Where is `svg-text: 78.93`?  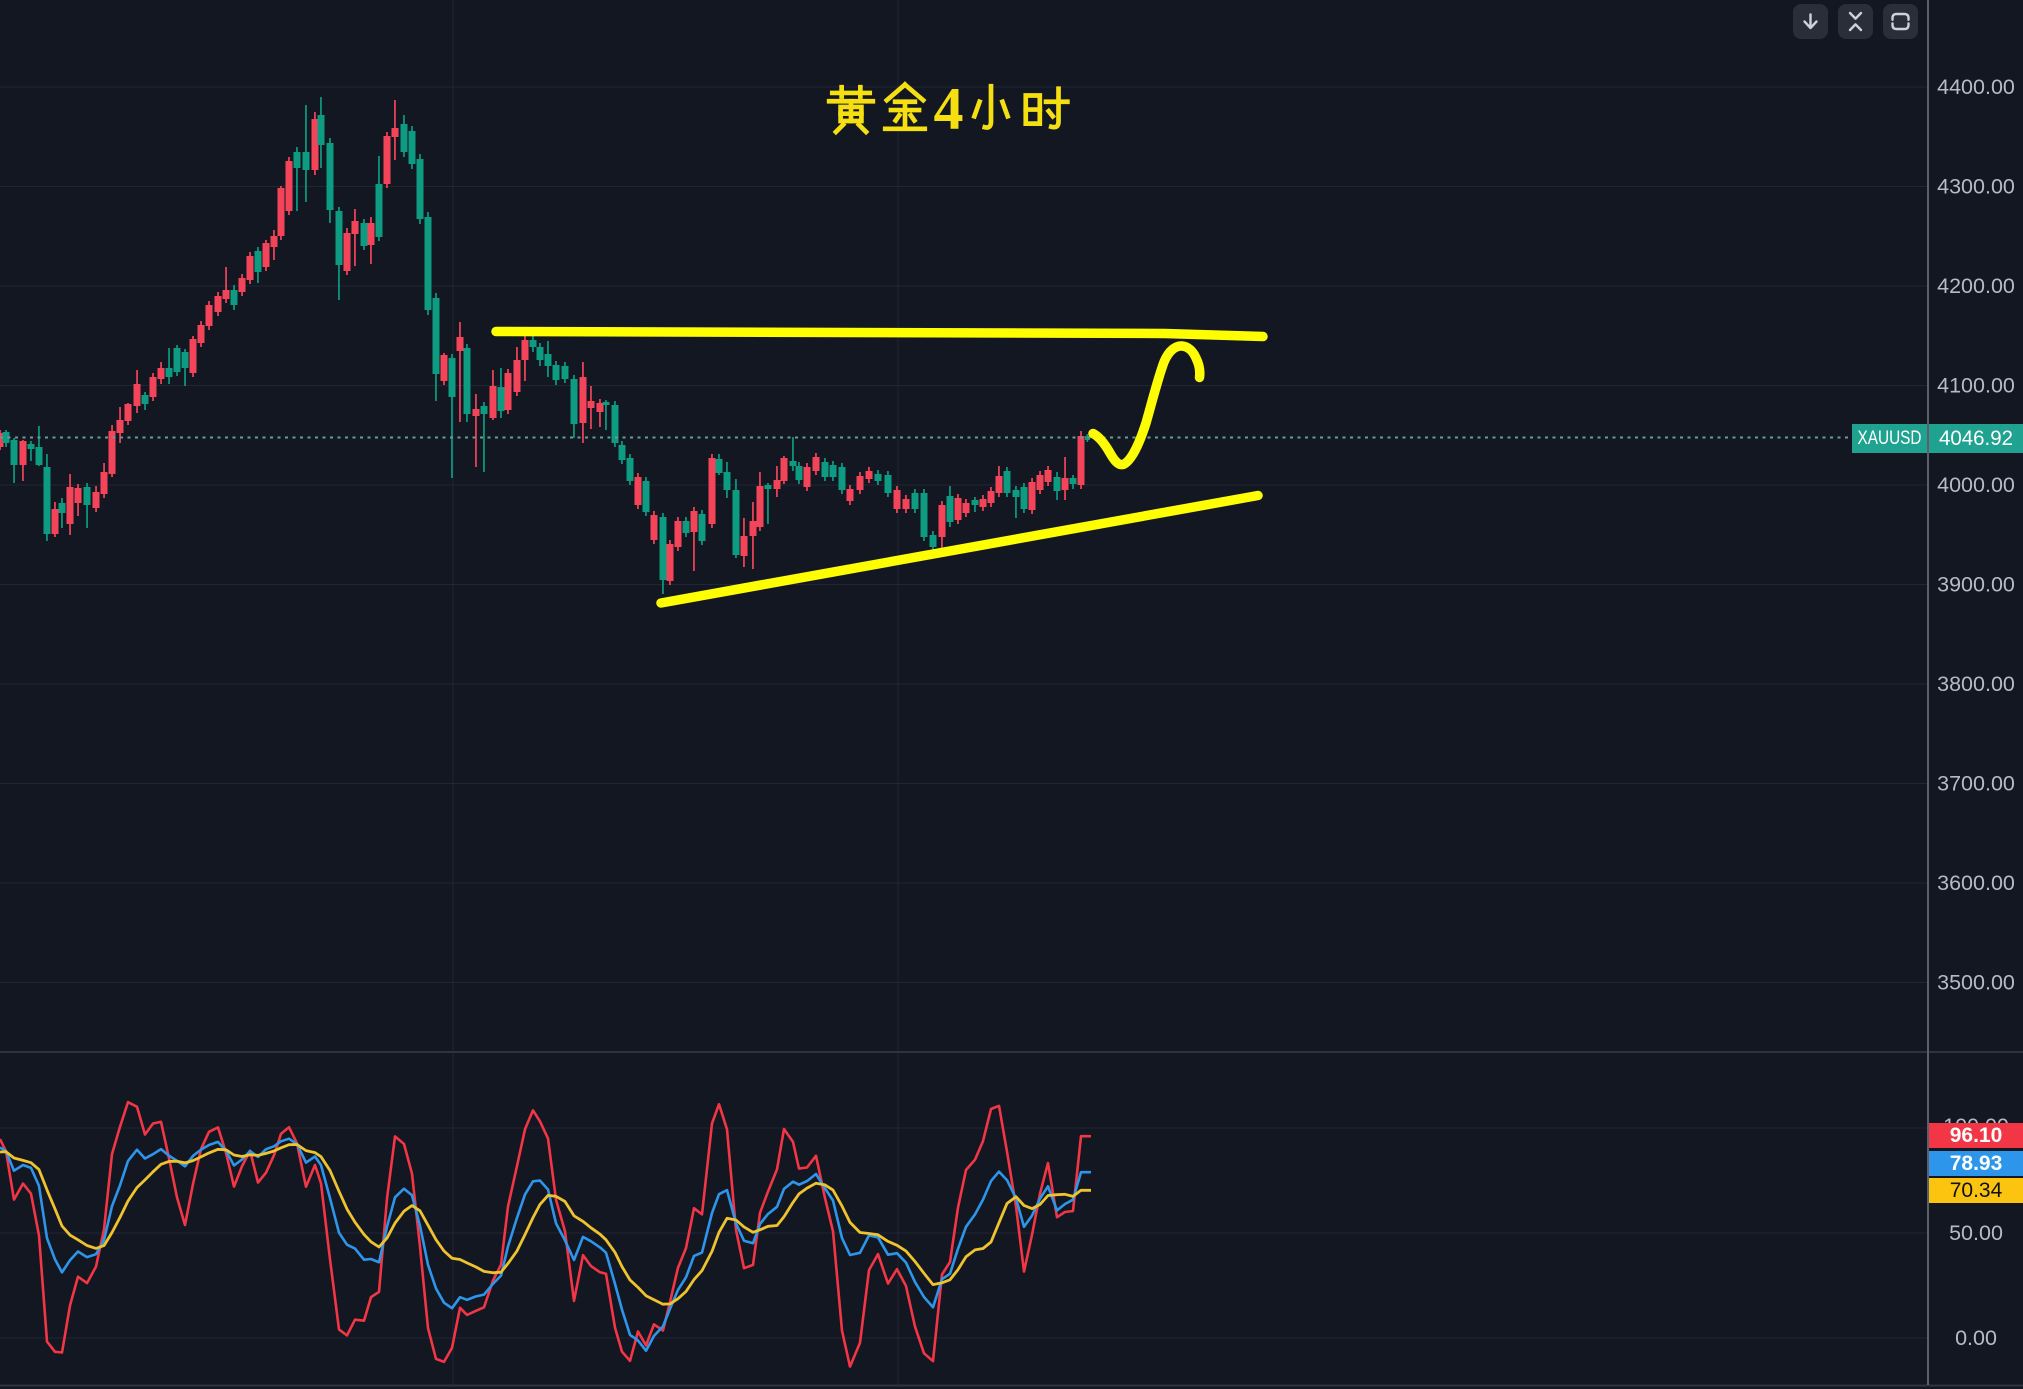
svg-text: 78.93 is located at coordinates (1976, 1163).